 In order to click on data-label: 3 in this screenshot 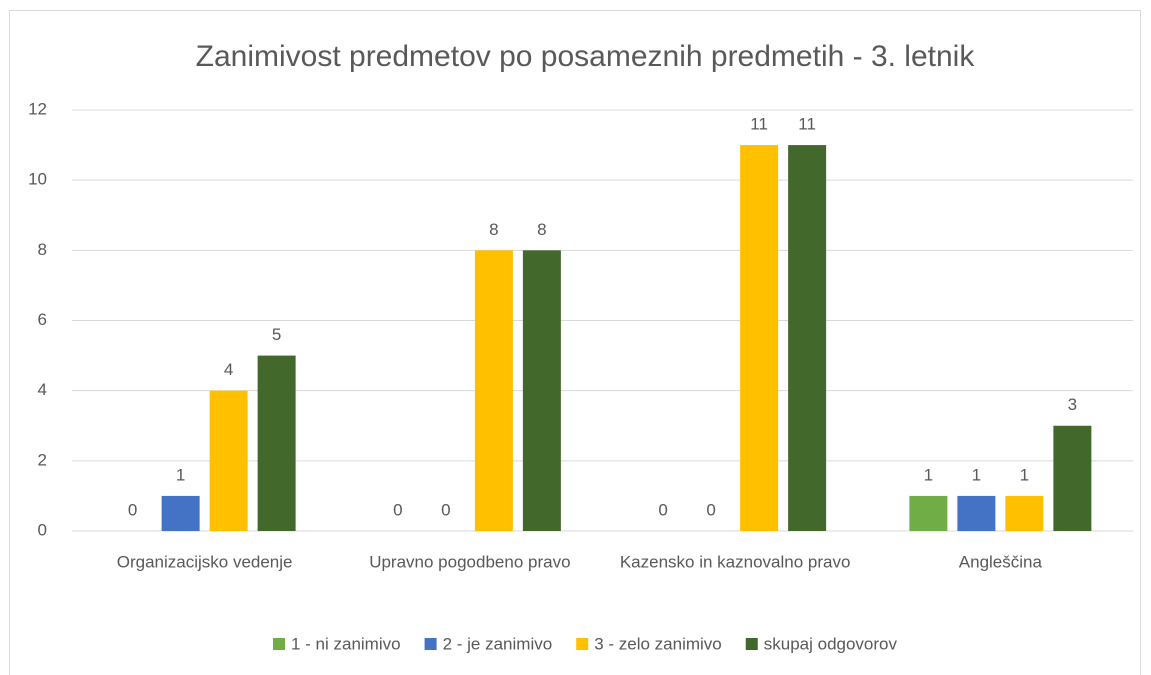, I will do `click(1072, 404)`.